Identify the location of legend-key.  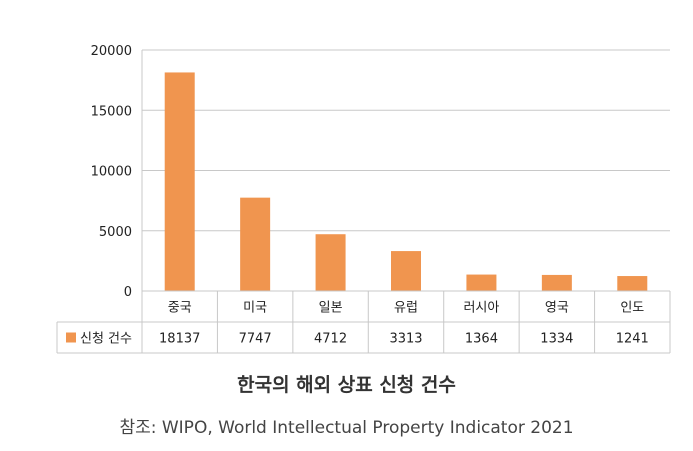
(71, 337).